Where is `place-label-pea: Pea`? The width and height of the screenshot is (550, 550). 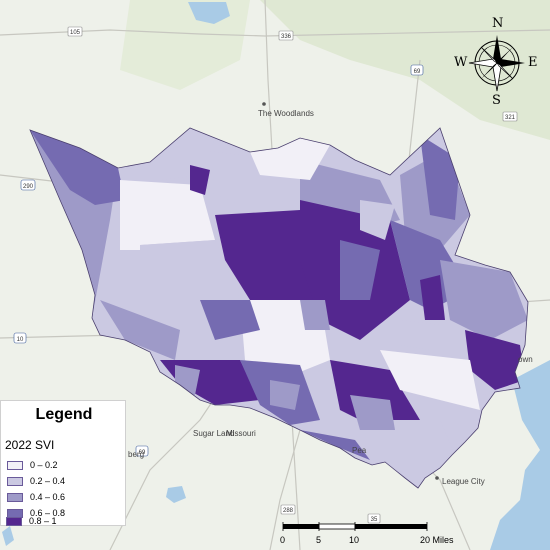
place-label-pea: Pea is located at coordinates (359, 450).